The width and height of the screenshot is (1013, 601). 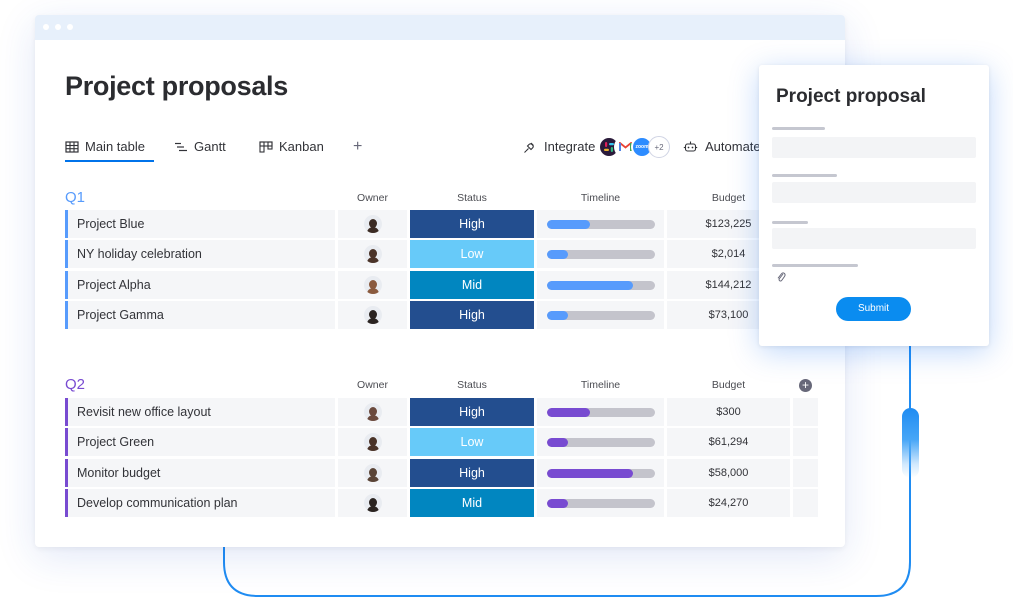 I want to click on automate-button: Automate, so click(x=722, y=146).